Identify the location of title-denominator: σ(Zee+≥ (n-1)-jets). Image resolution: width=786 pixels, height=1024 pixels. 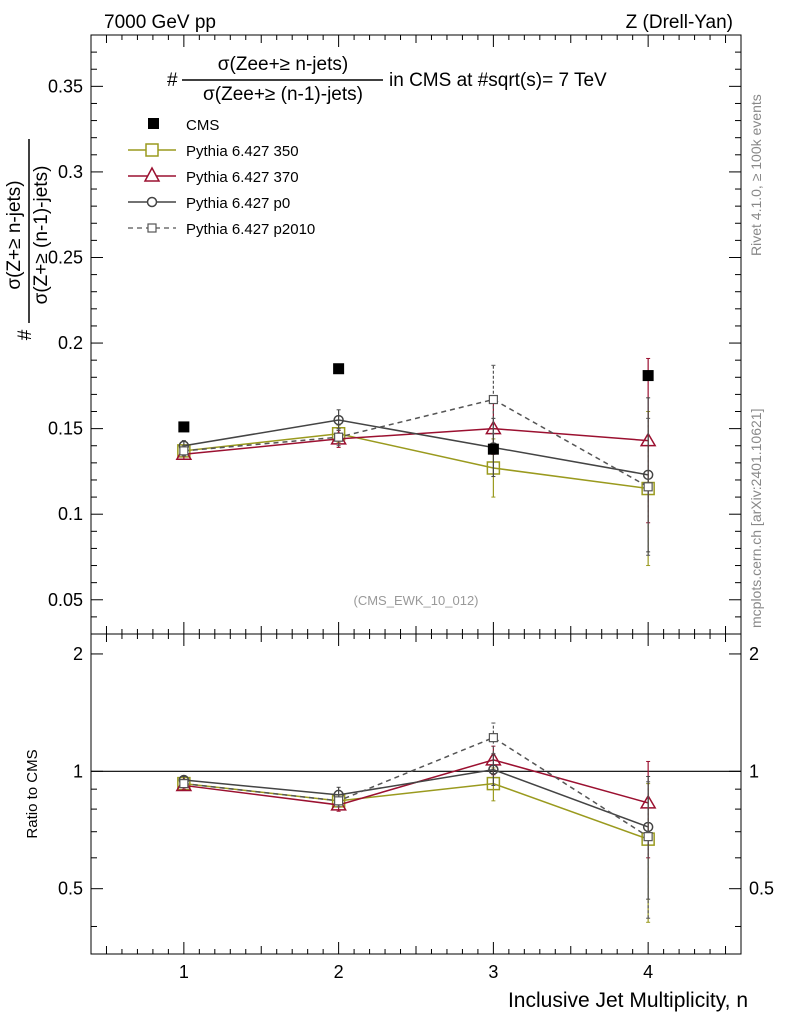
(283, 94).